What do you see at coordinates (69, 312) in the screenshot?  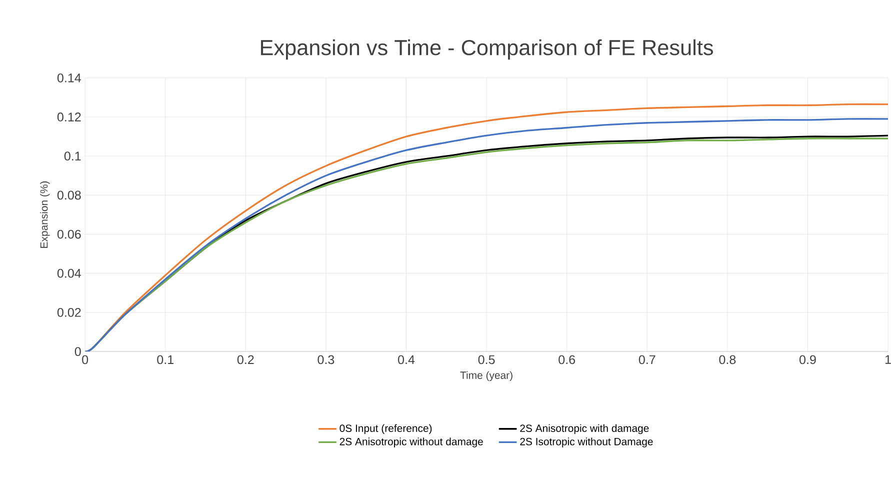 I see `y-tick-label: 0.02` at bounding box center [69, 312].